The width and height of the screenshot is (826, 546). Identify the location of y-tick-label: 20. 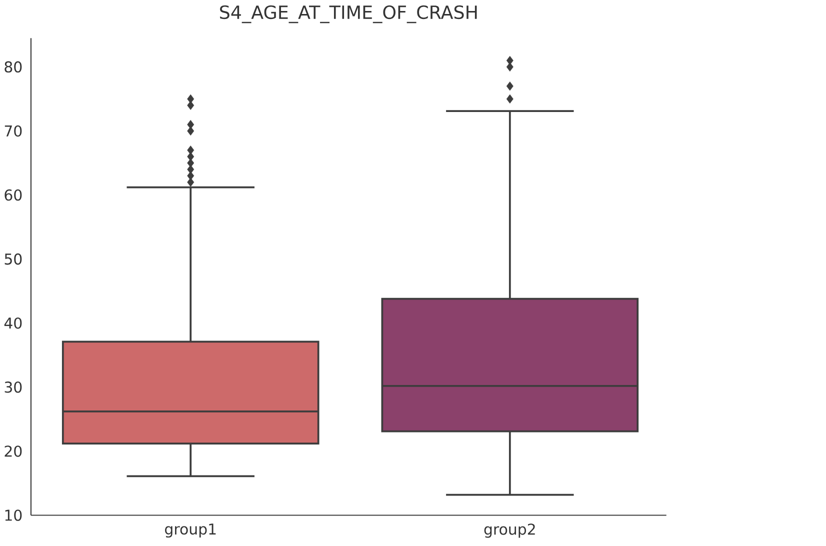
(13, 451).